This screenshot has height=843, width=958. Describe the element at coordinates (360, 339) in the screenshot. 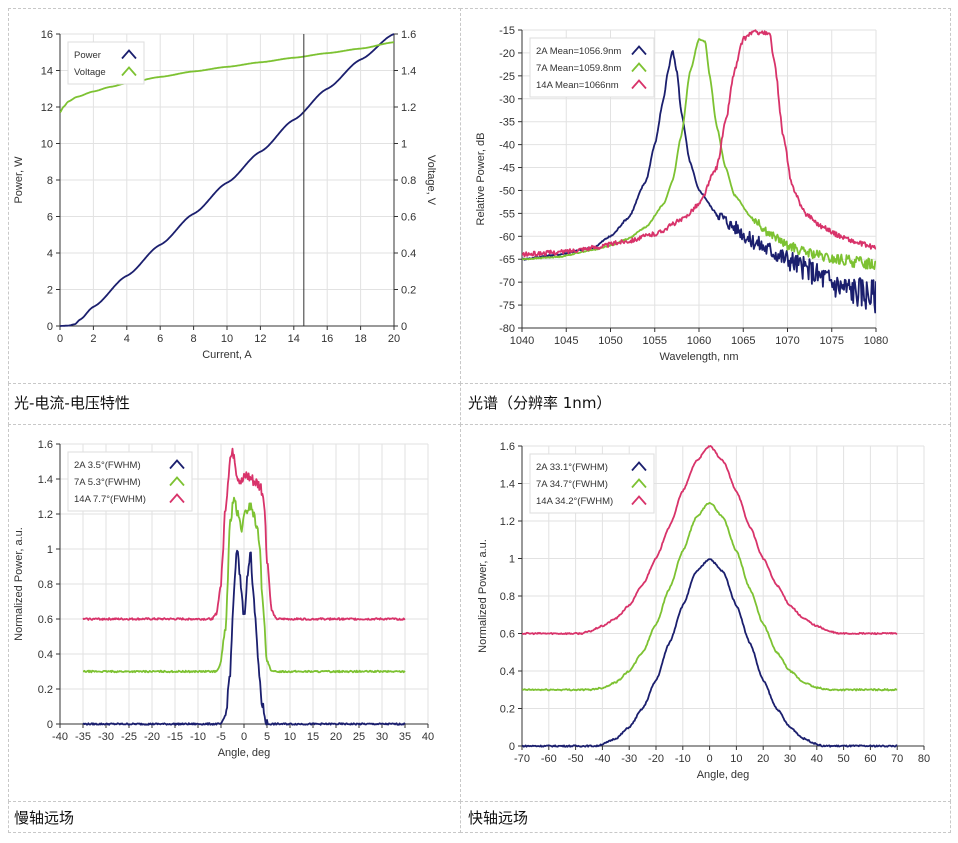

I see `x-tick-label: 18` at that location.